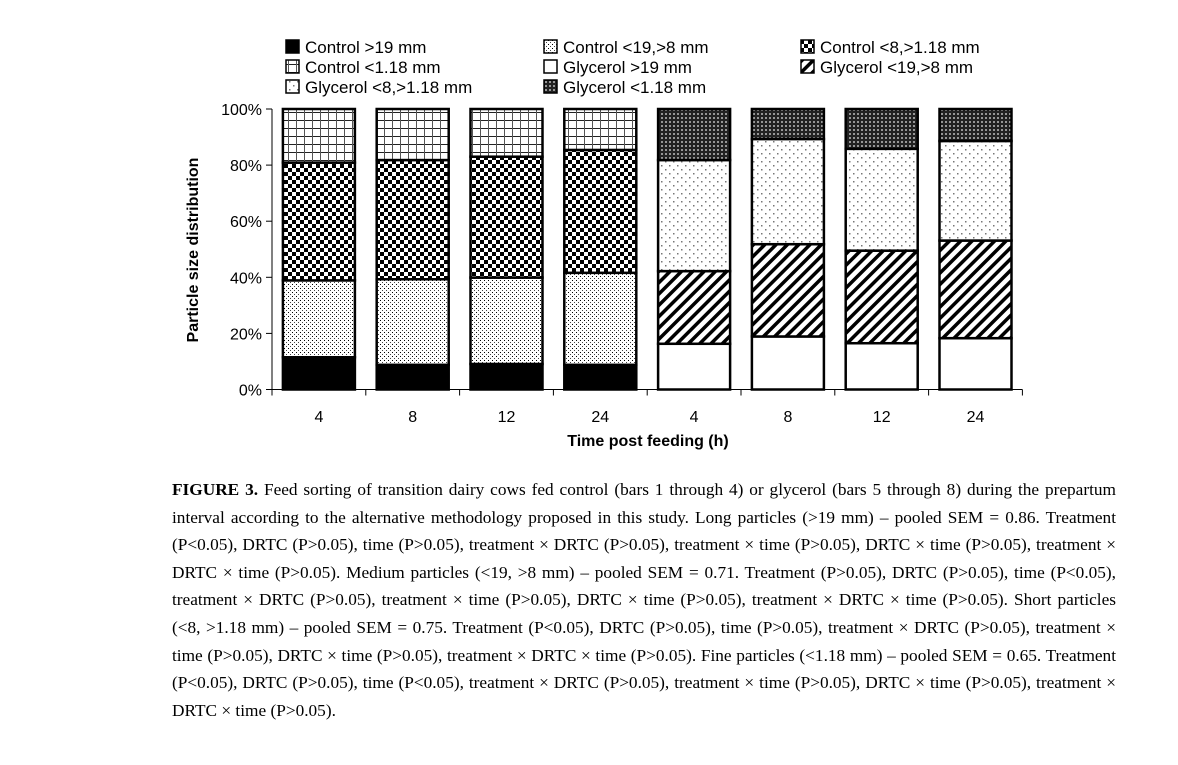 The width and height of the screenshot is (1178, 765). I want to click on legend-label: Glycerol <1.18 mm, so click(634, 87).